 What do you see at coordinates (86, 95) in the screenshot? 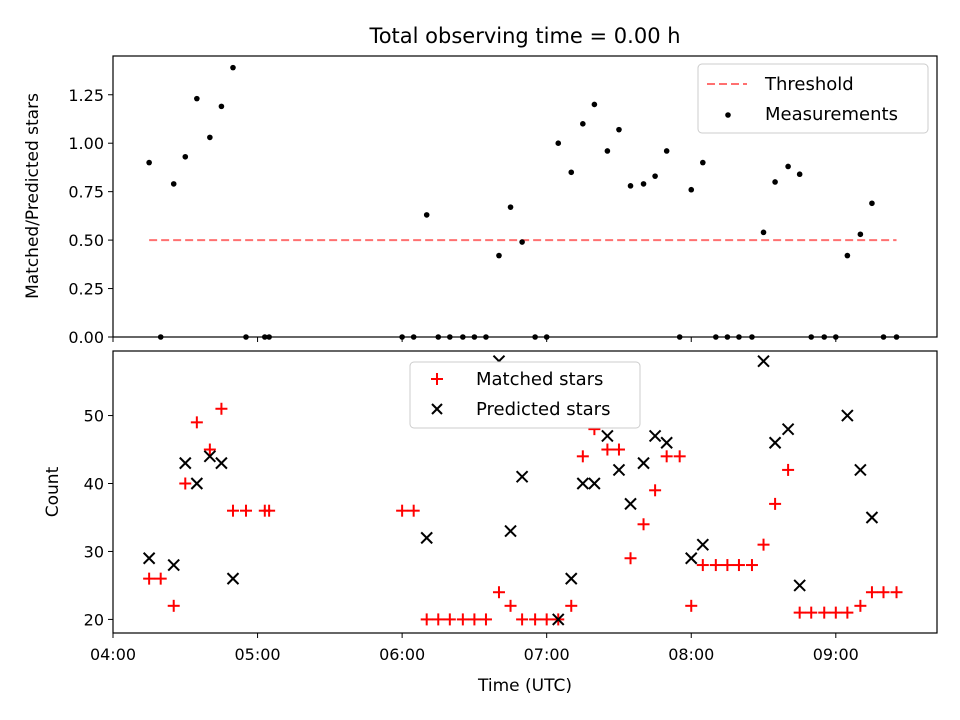
I see `ratio-y-tick-label: 1.25` at bounding box center [86, 95].